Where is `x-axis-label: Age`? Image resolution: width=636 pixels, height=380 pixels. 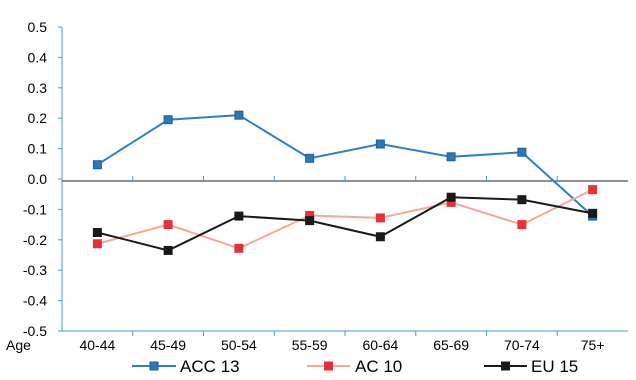
x-axis-label: Age is located at coordinates (18, 345).